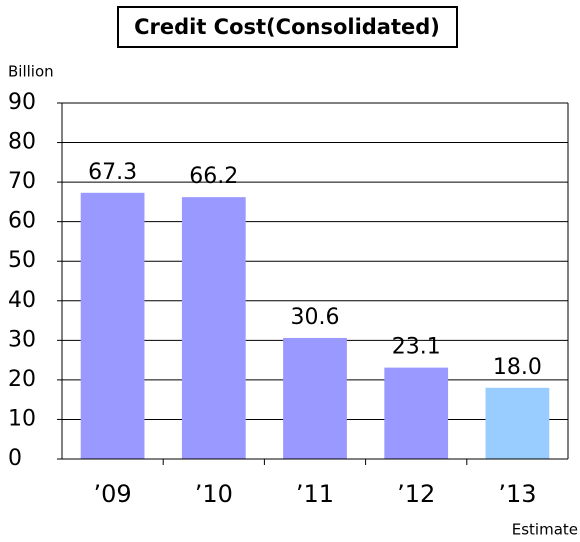  Describe the element at coordinates (213, 176) in the screenshot. I see `data-label: 66.2` at that location.